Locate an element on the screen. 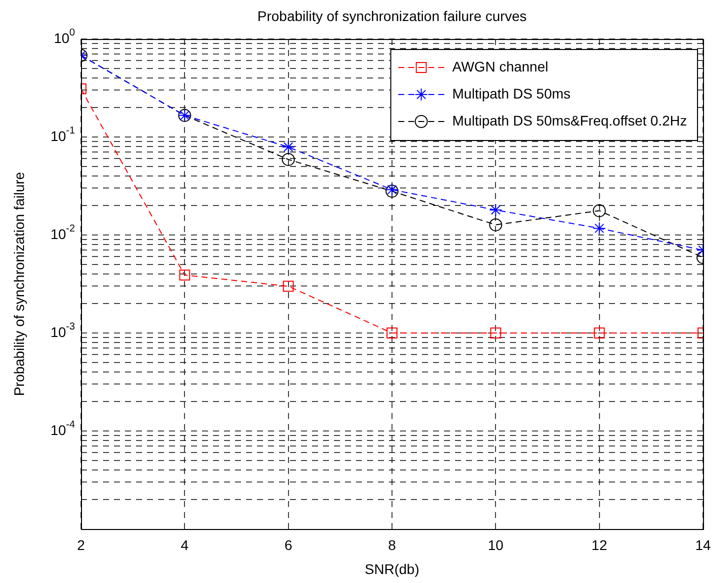 This screenshot has height=583, width=716. x-tick-label: 14 is located at coordinates (703, 544).